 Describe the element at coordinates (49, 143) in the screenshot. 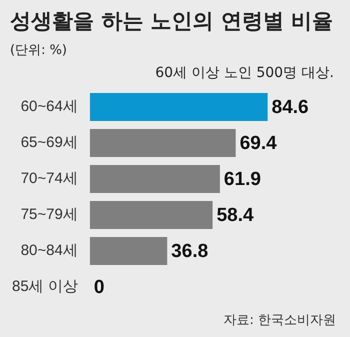

I see `y-tick-label: 65~69세` at that location.